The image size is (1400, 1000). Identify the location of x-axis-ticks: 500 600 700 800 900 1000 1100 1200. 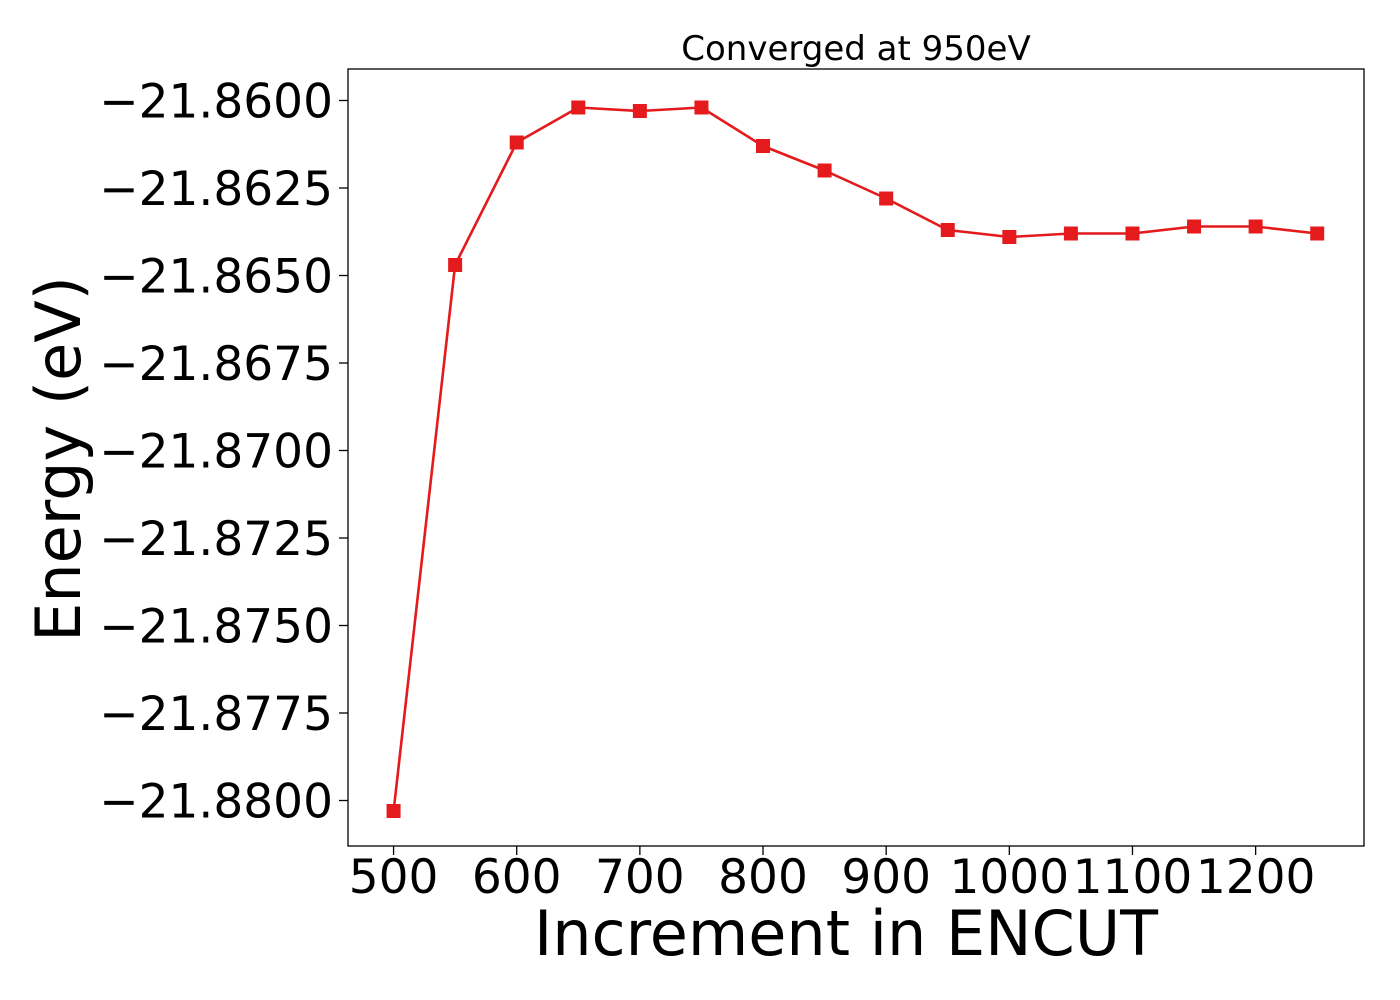
(832, 875).